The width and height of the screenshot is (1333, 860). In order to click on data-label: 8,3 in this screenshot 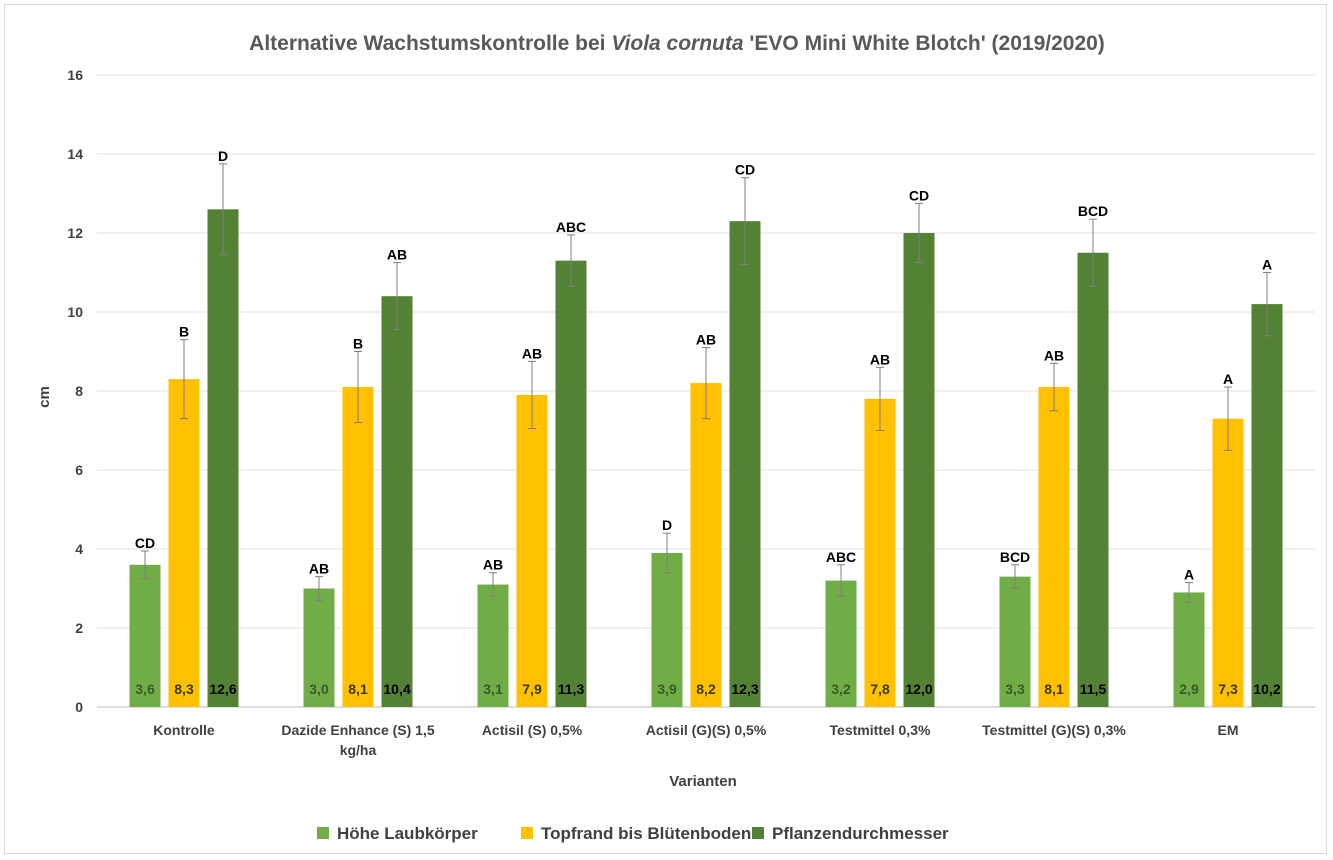, I will do `click(184, 689)`.